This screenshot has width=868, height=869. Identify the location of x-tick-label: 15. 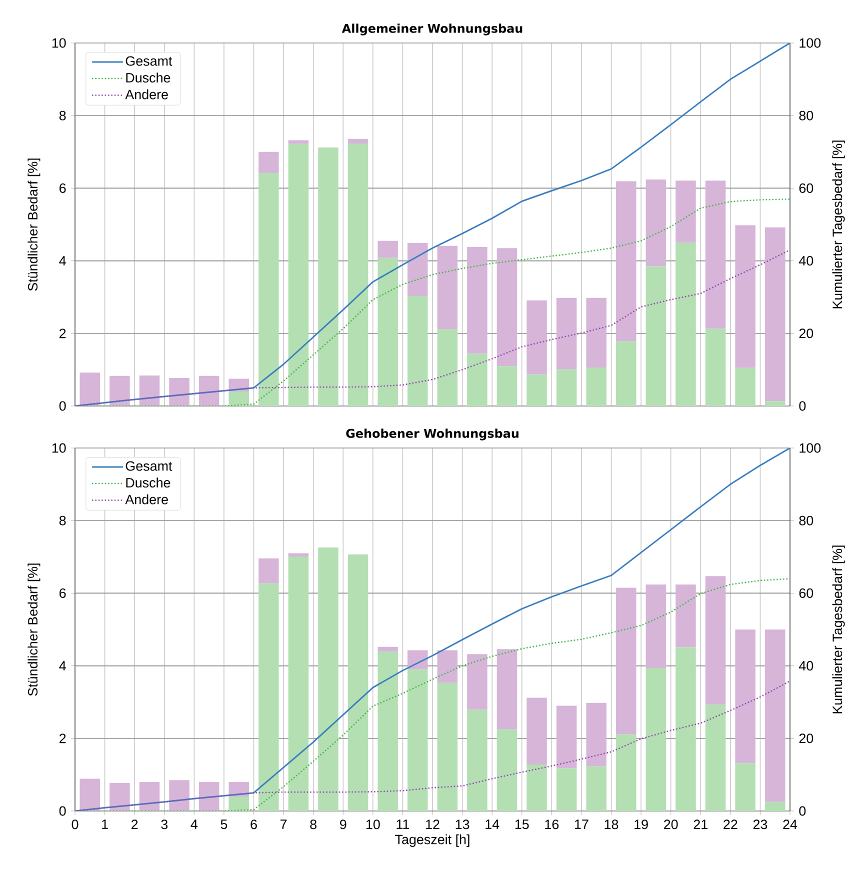
(522, 825).